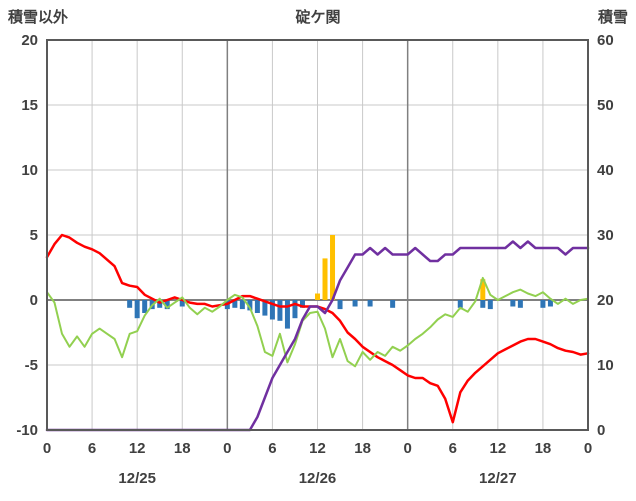 This screenshot has width=636, height=501. I want to click on date-label: 12/26, so click(318, 478).